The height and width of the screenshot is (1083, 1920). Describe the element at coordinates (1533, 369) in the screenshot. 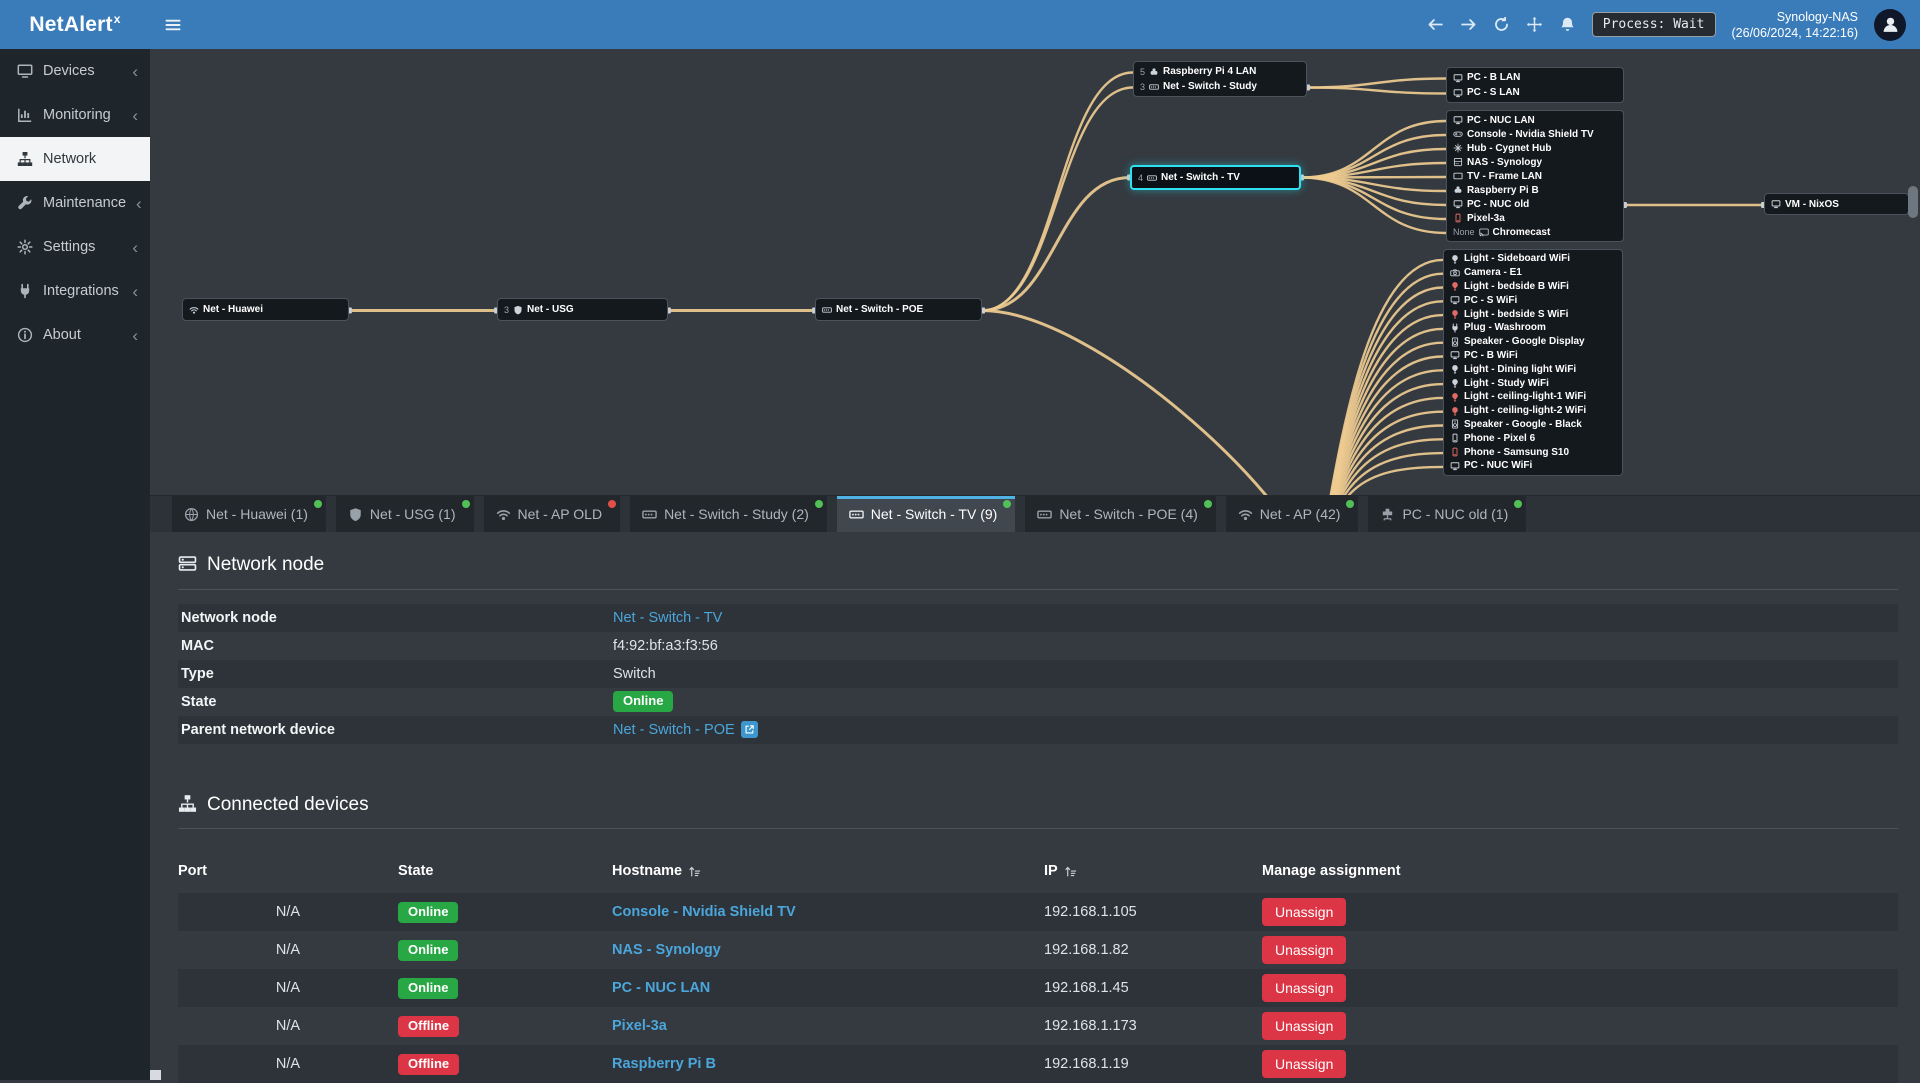

I see `diagram-node-dining: Light - Dining light WiFi` at that location.